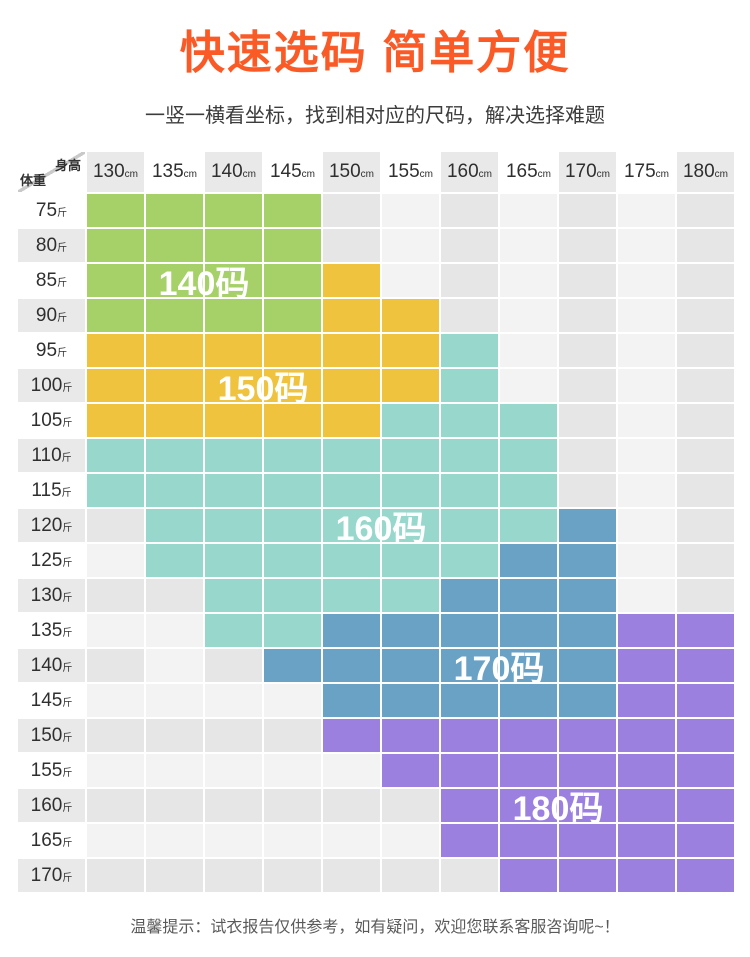 This screenshot has height=957, width=750. Describe the element at coordinates (46, 210) in the screenshot. I see `row-label-value: 75` at that location.